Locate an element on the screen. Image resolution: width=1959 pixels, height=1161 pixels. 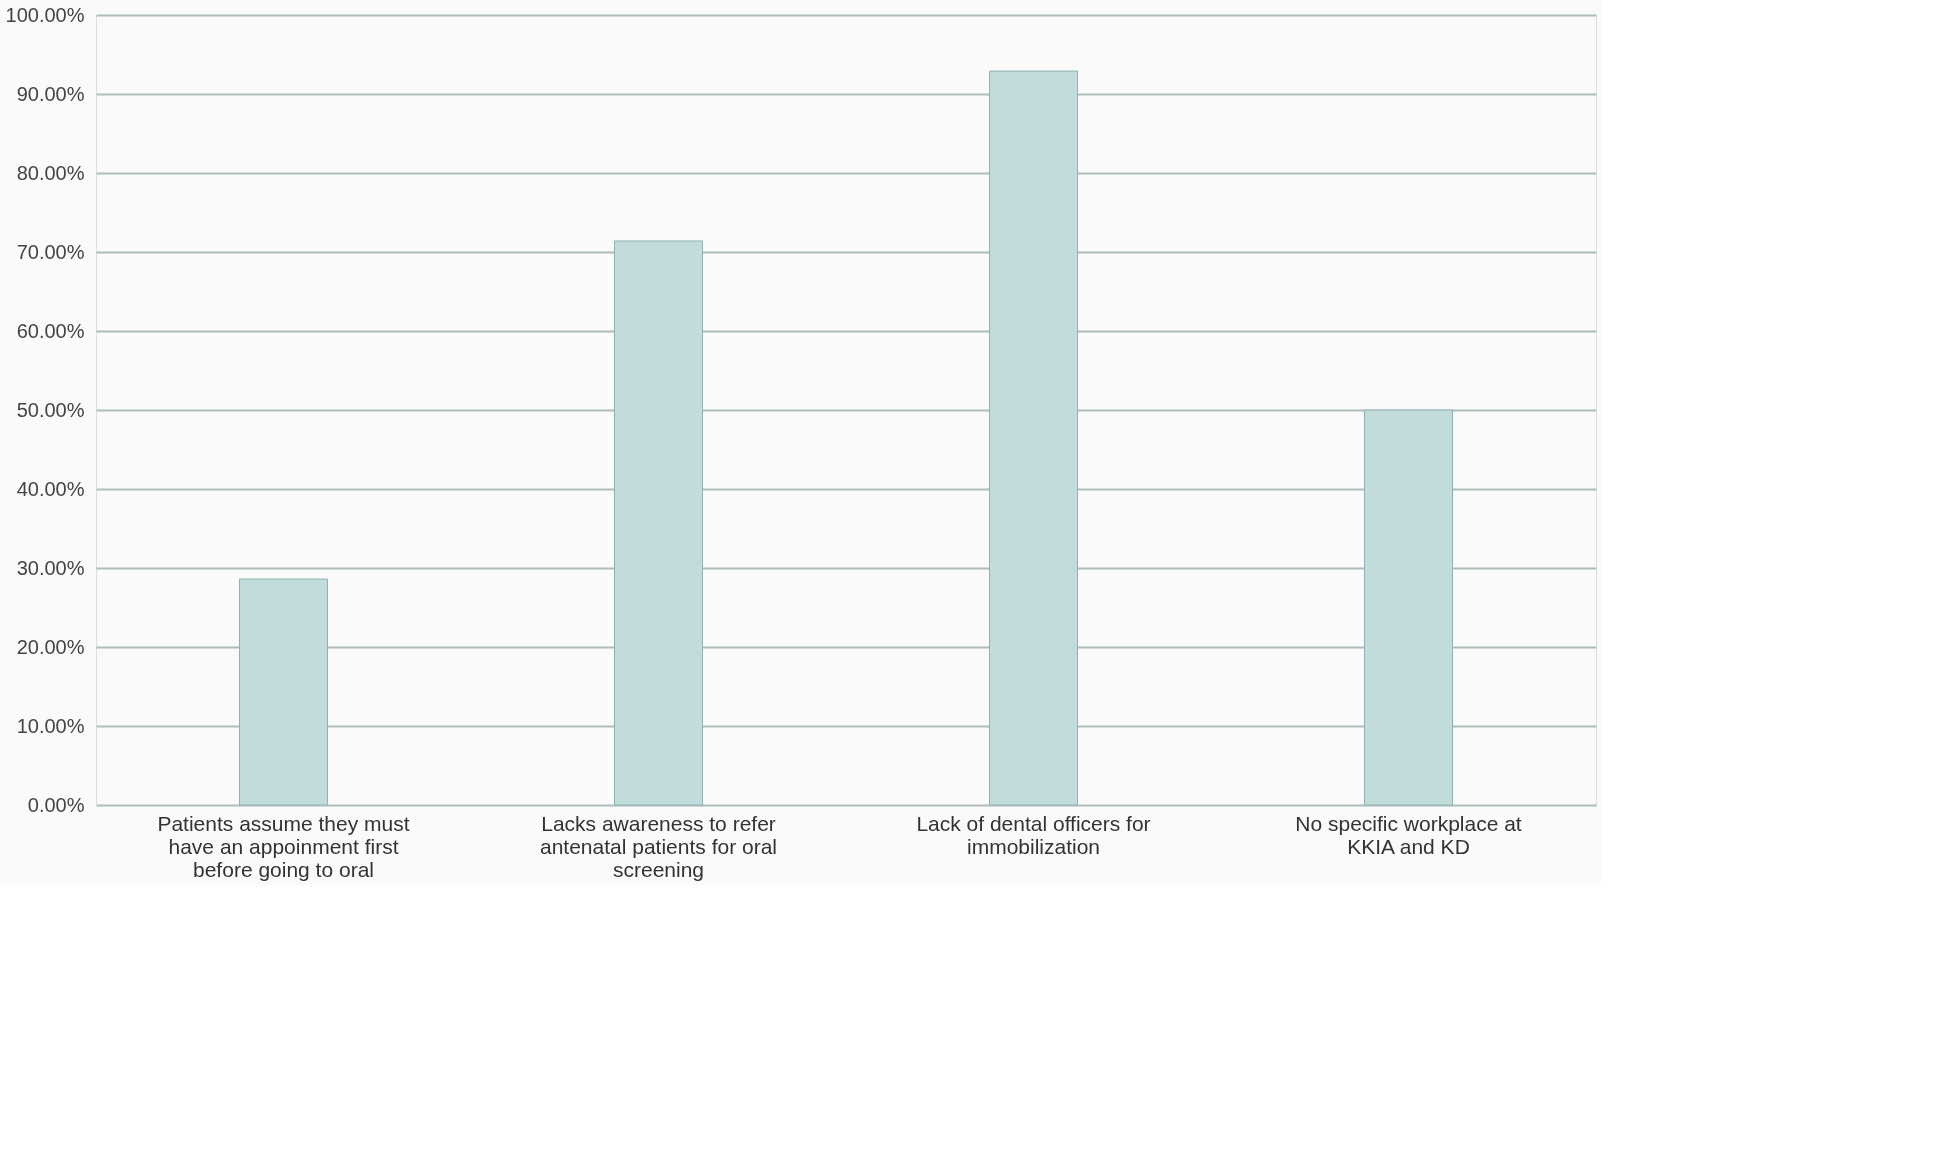
x-tick-label: Lack of dental officers for immobilization is located at coordinates (1033, 834).